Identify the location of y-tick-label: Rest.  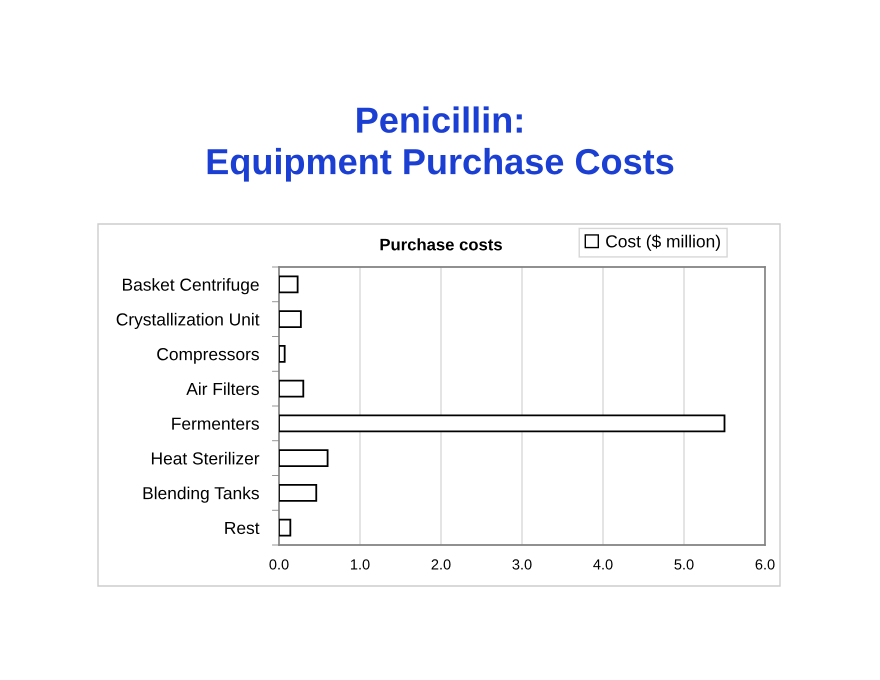
(242, 528).